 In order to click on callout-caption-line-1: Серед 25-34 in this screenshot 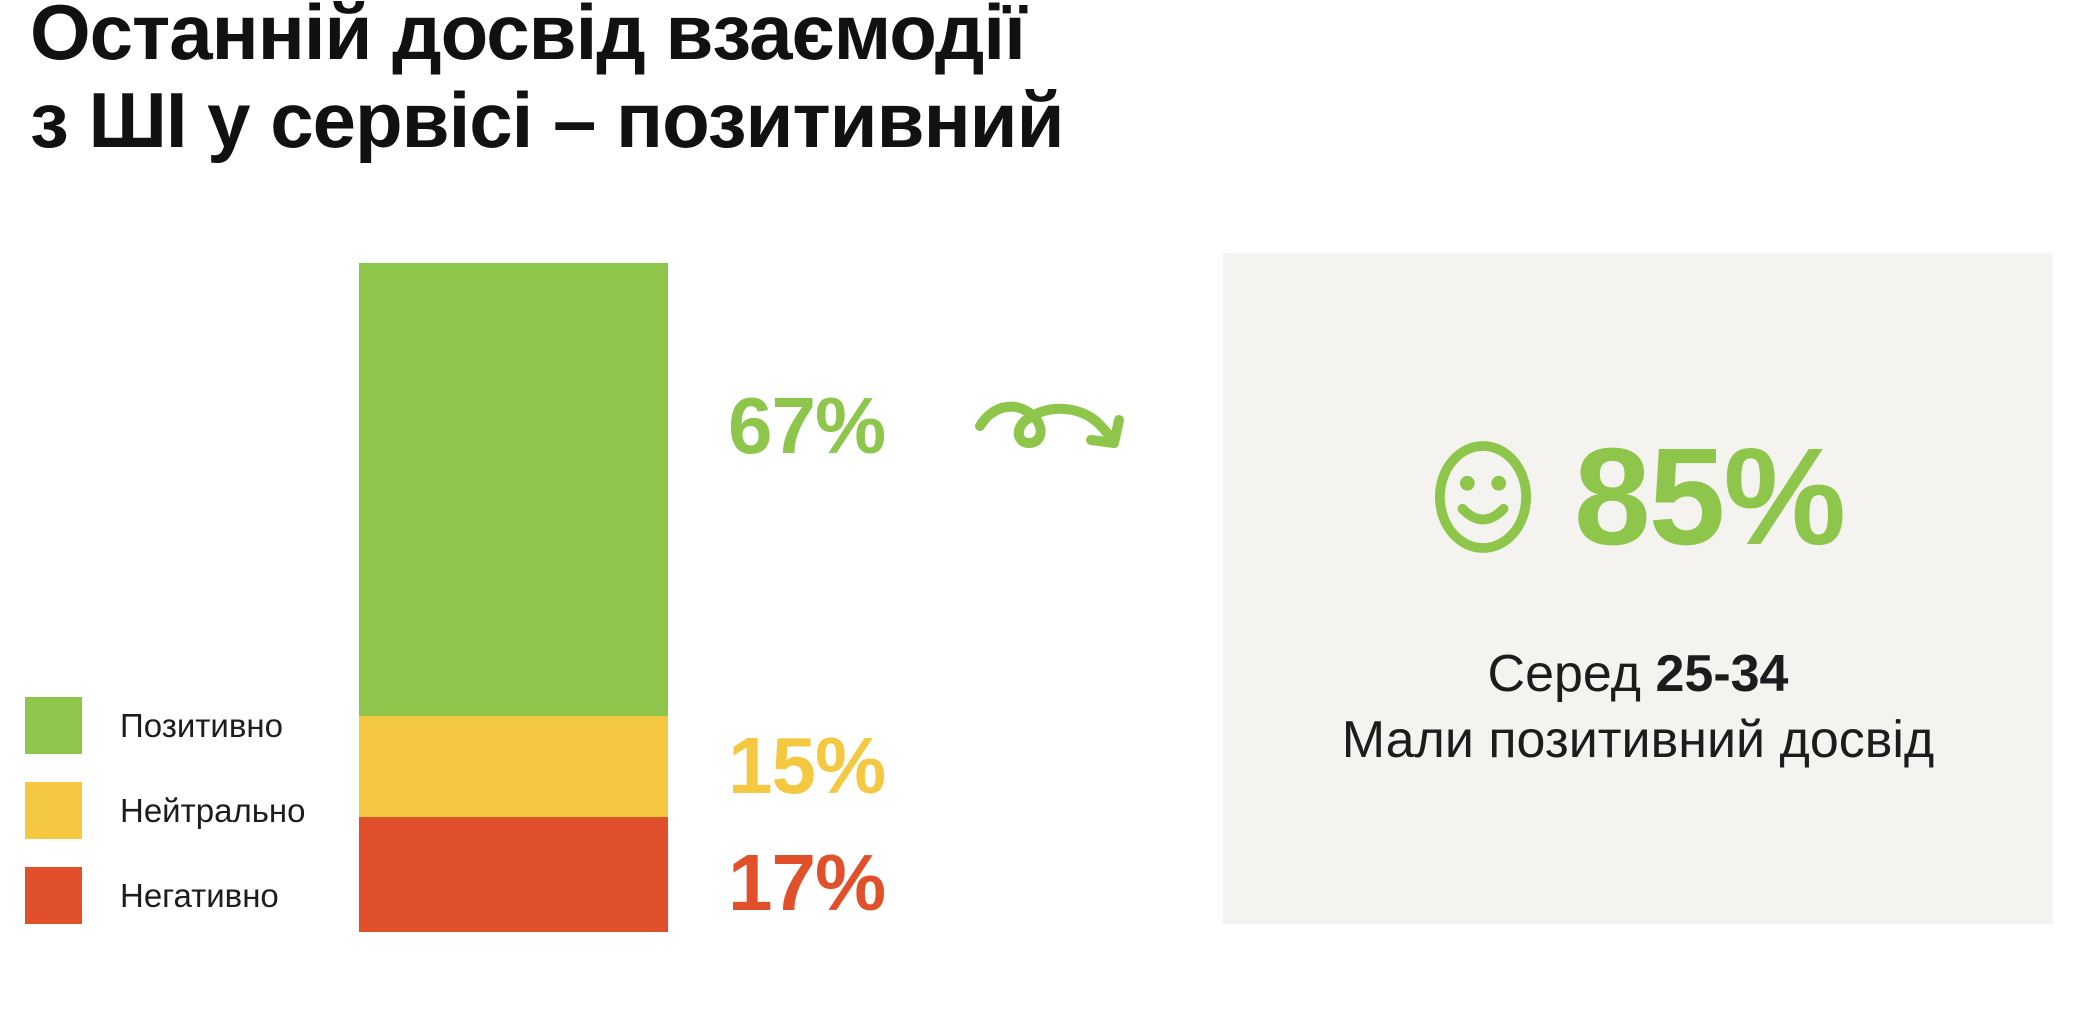, I will do `click(1638, 674)`.